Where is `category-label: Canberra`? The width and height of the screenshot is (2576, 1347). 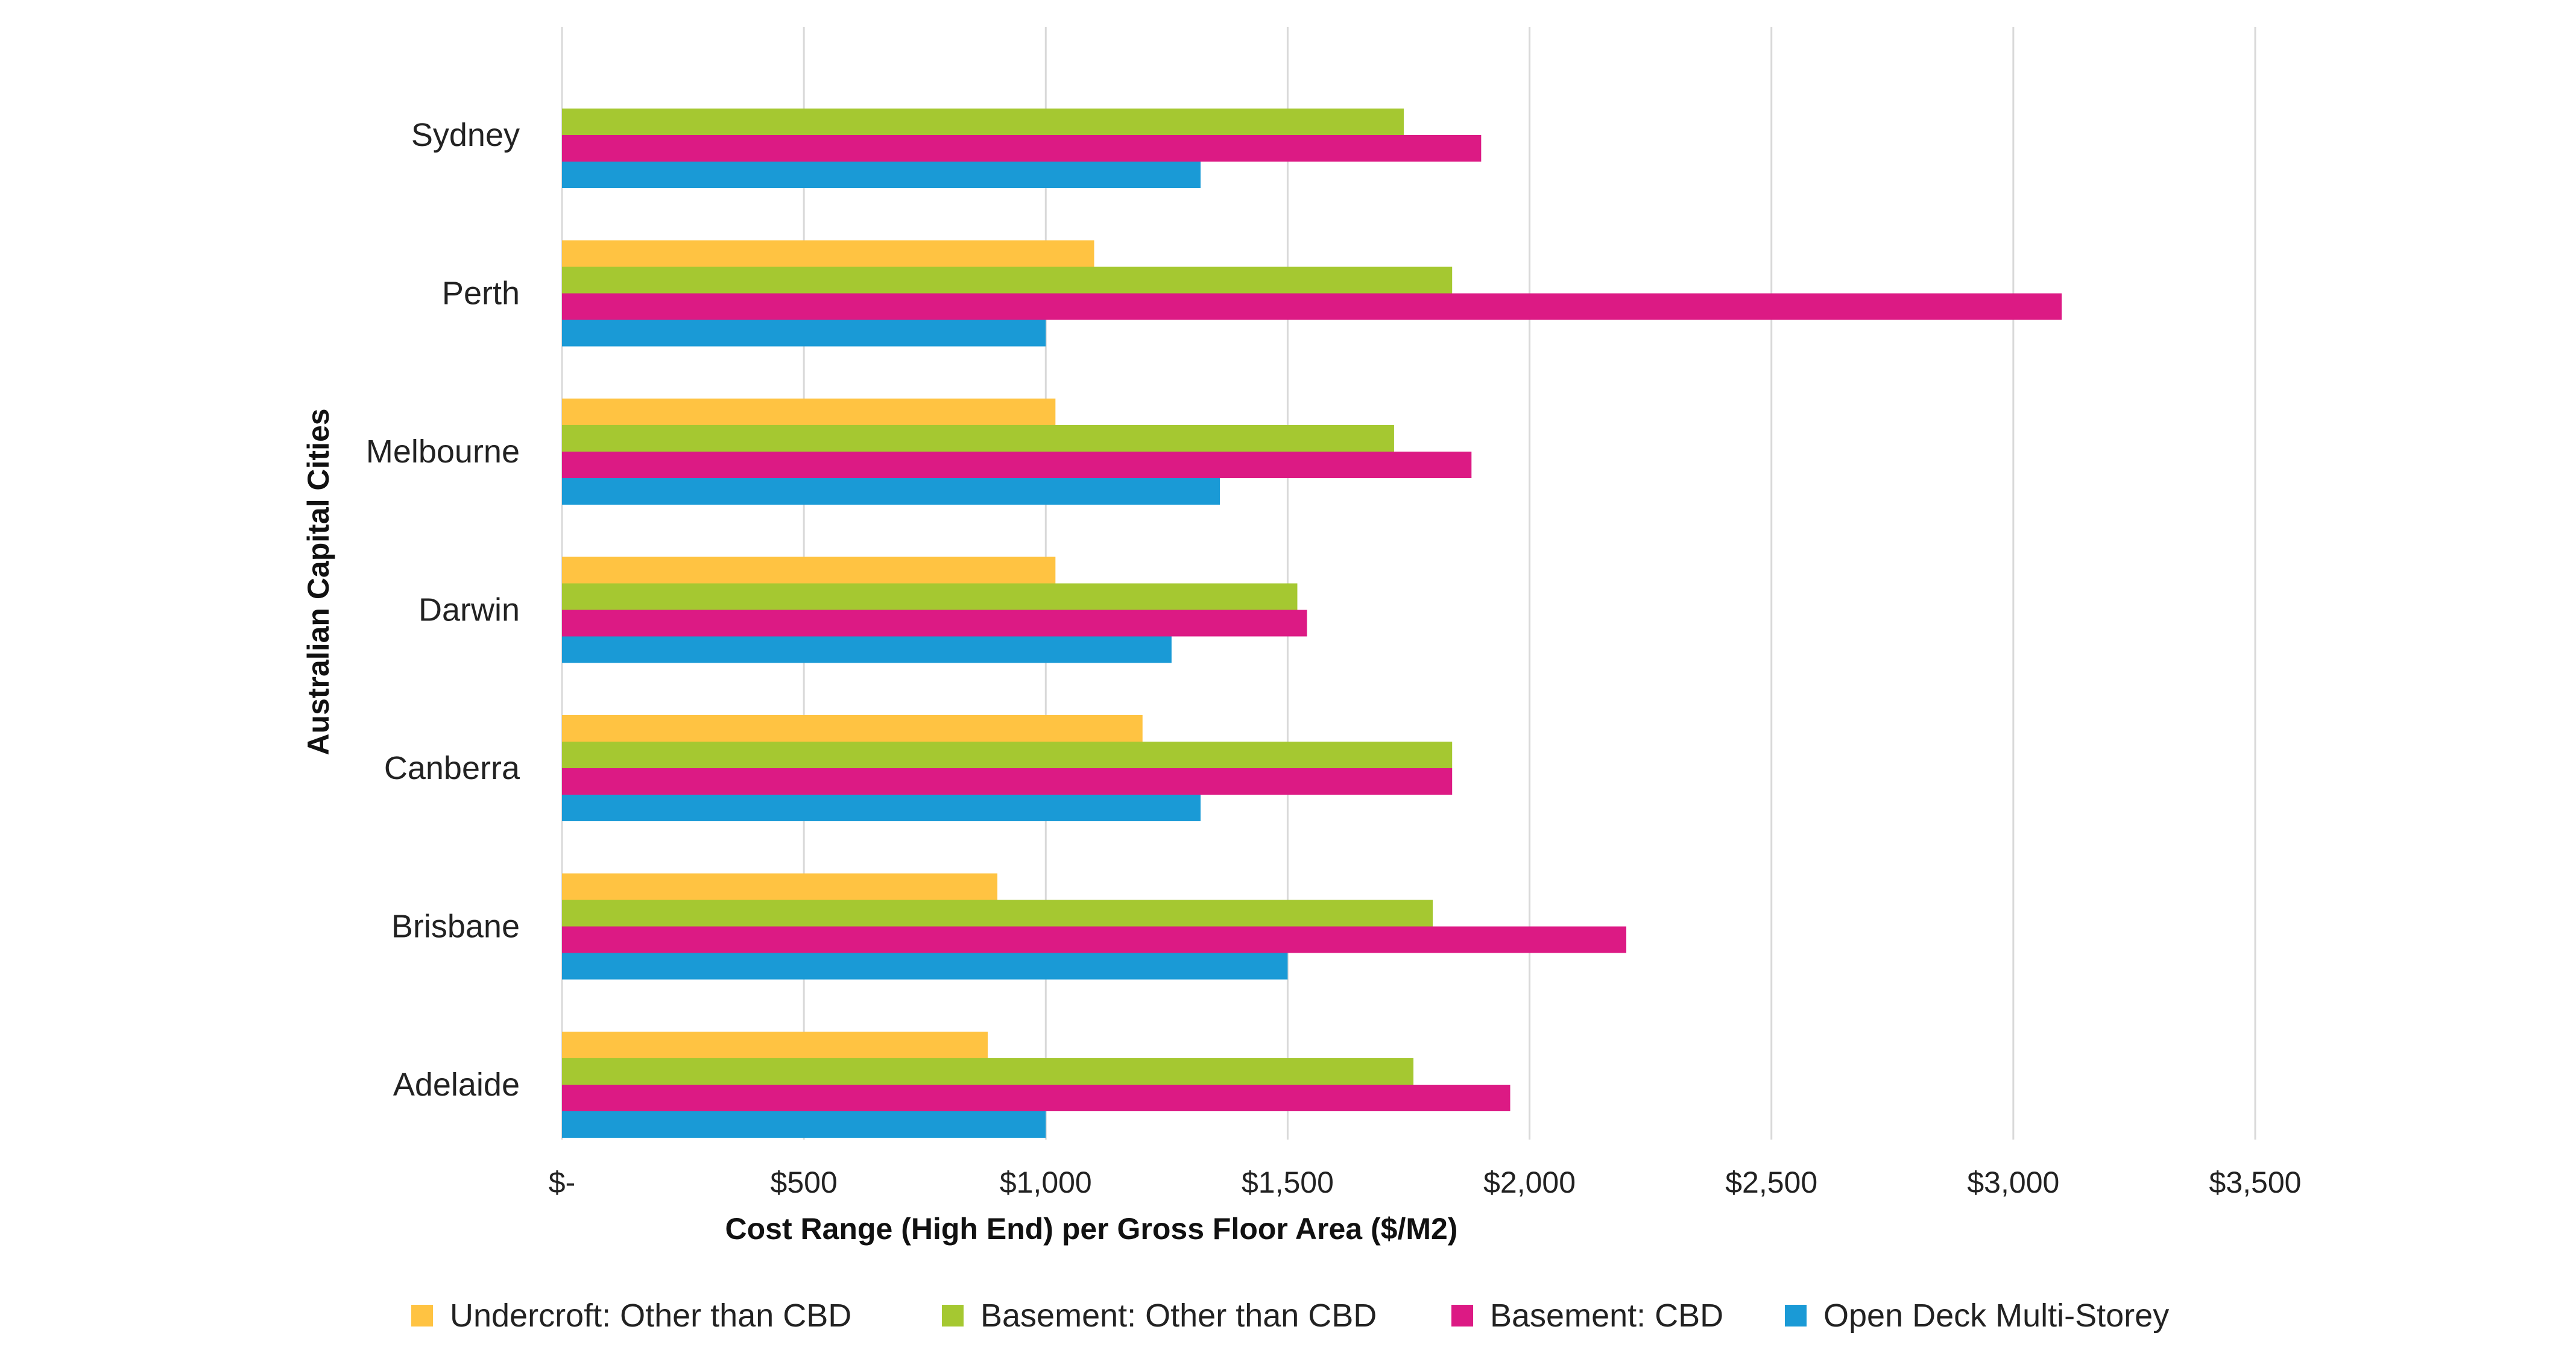
category-label: Canberra is located at coordinates (452, 768).